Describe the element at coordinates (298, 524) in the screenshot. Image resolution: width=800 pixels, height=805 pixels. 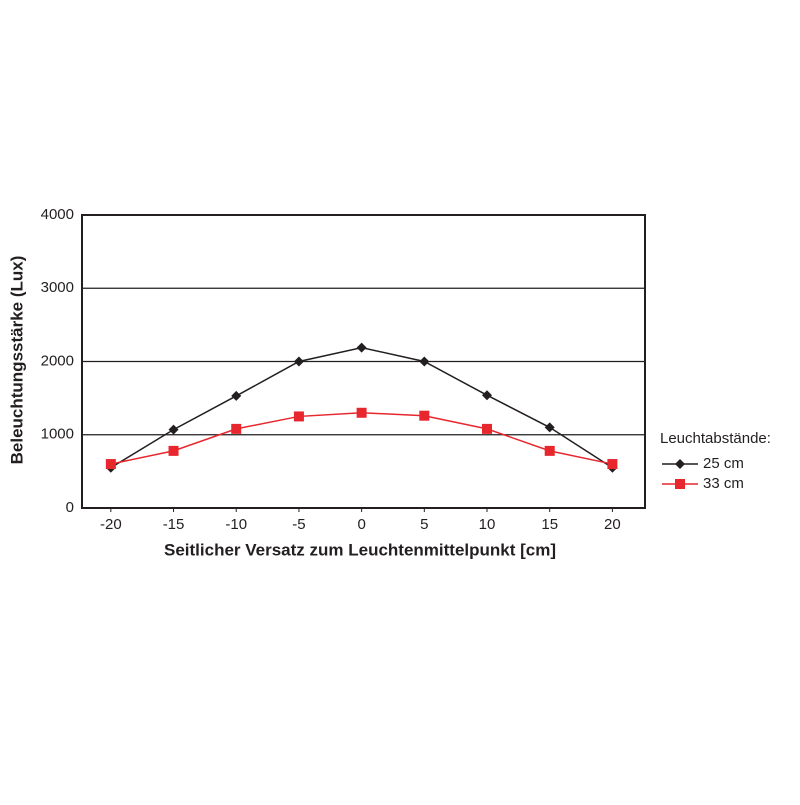
I see `x-tick-label: -5` at that location.